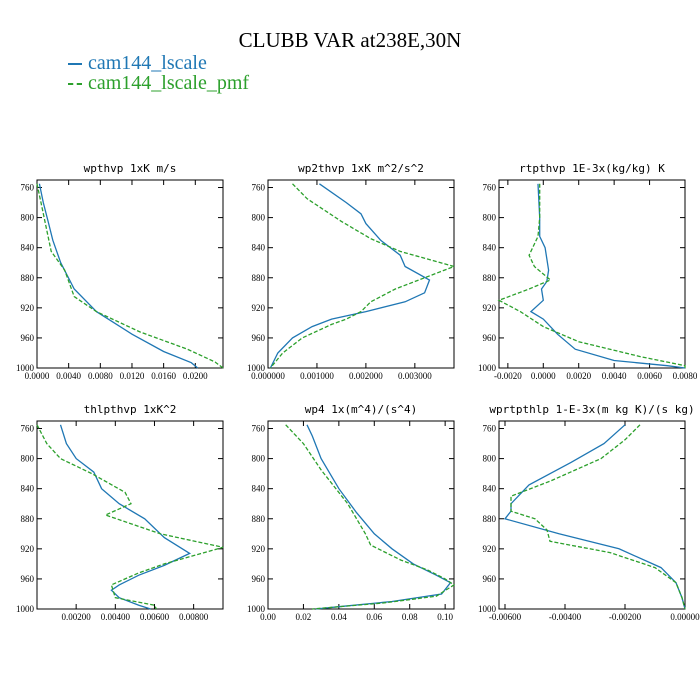 The width and height of the screenshot is (700, 700). I want to click on x-tick-label: 0.00200, so click(77, 617).